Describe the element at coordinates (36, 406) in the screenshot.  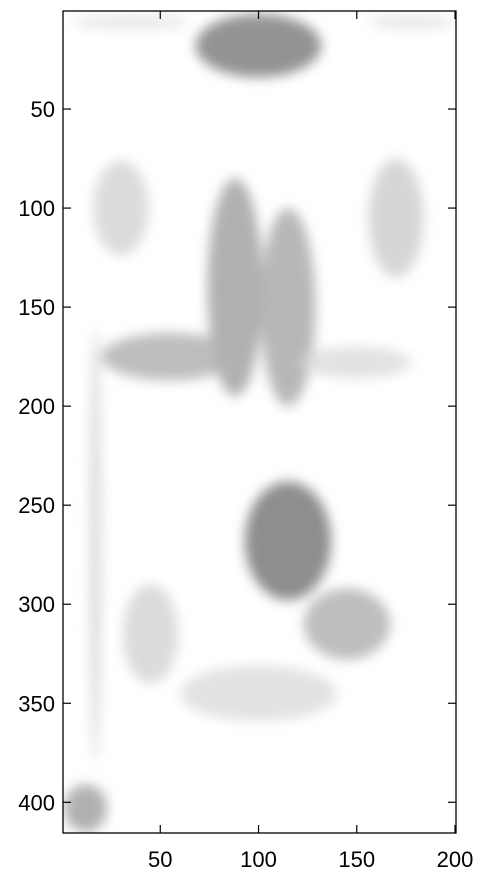
I see `y-tick-label: 200` at that location.